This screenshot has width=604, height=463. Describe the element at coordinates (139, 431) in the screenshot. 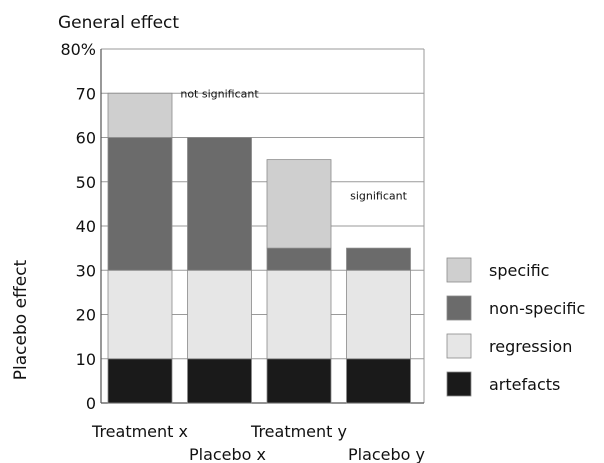

I see `category-label: Treatment x` at that location.